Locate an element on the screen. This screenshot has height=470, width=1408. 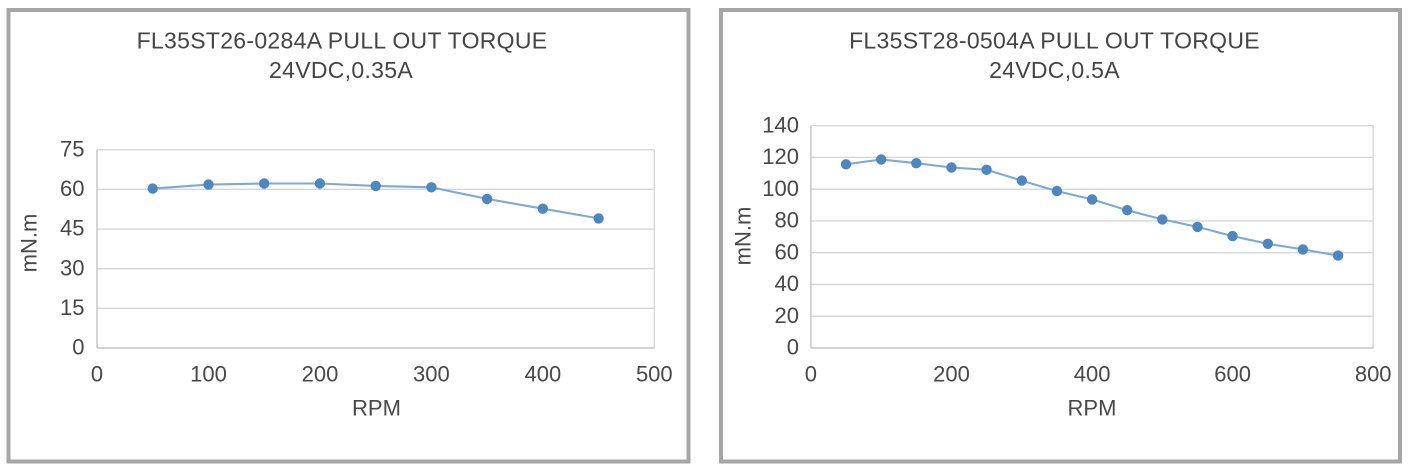
svg-text: 24VDC,0.35A is located at coordinates (341, 70).